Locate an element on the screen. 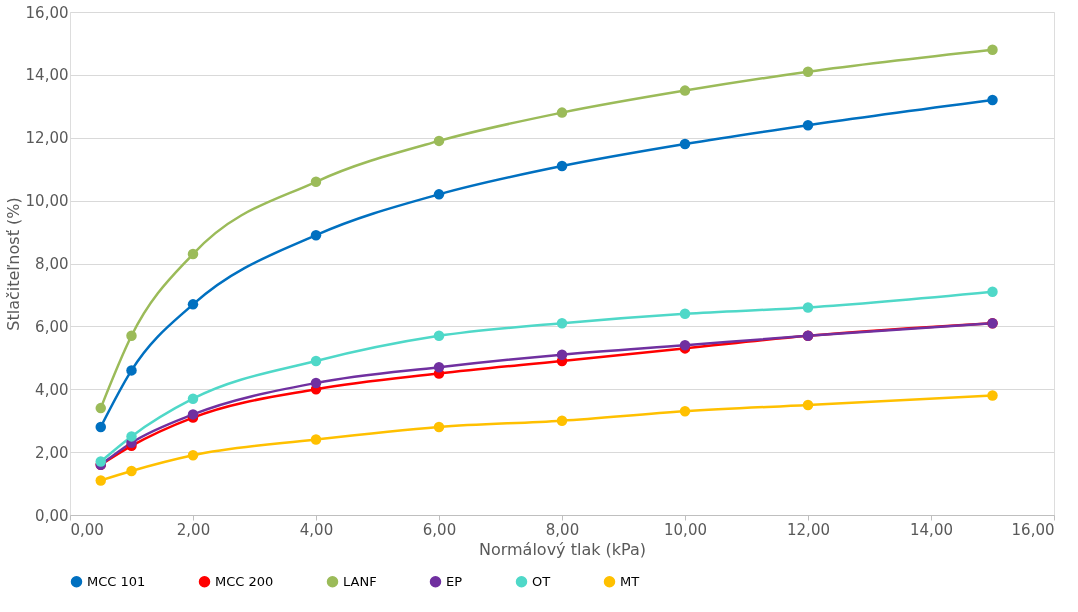  y-tick-label: 14,00 is located at coordinates (47, 75).